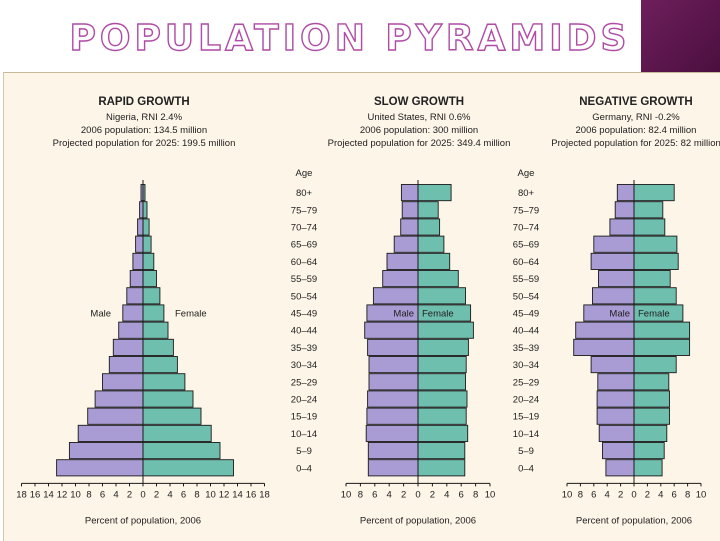 This screenshot has width=720, height=541. Describe the element at coordinates (526, 193) in the screenshot. I see `age-group-label: 80+` at that location.